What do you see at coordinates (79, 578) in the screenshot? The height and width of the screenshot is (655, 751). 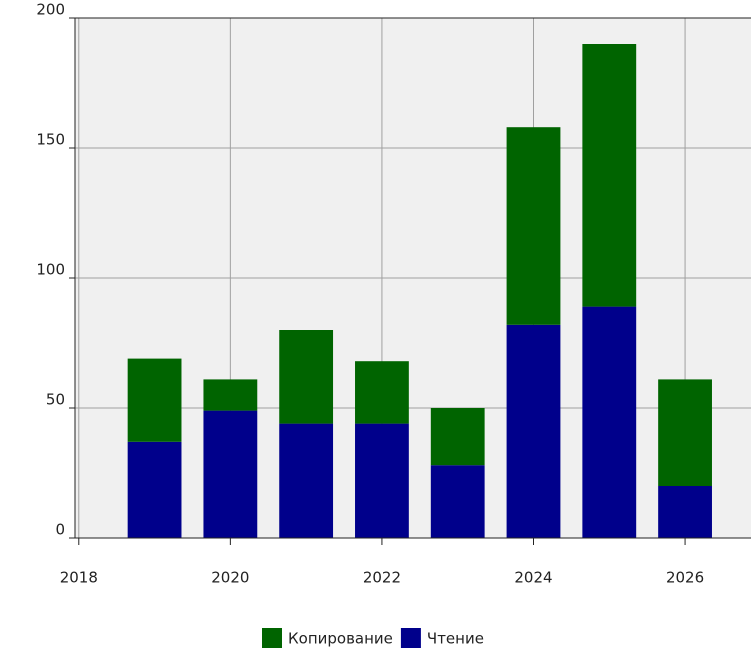 I see `x-tick-label: 2018` at bounding box center [79, 578].